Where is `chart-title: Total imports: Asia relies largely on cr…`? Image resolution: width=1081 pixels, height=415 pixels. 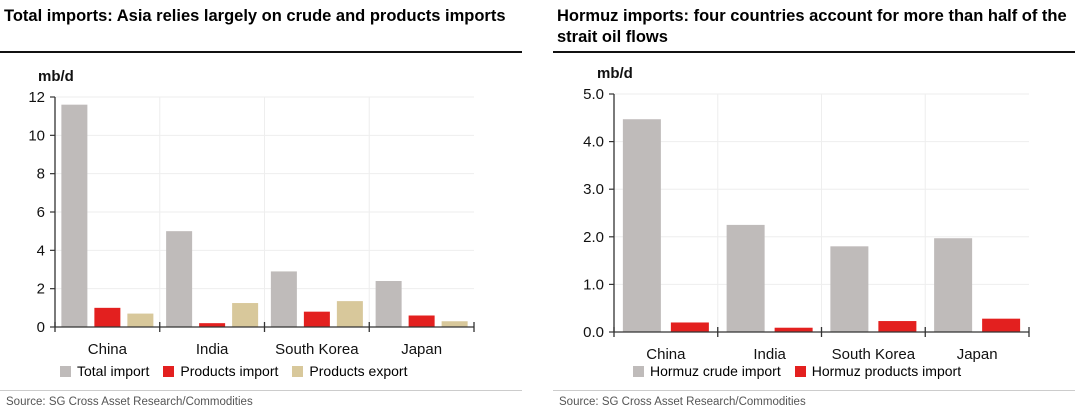
chart-title: Total imports: Asia relies largely on cr… is located at coordinates (255, 16).